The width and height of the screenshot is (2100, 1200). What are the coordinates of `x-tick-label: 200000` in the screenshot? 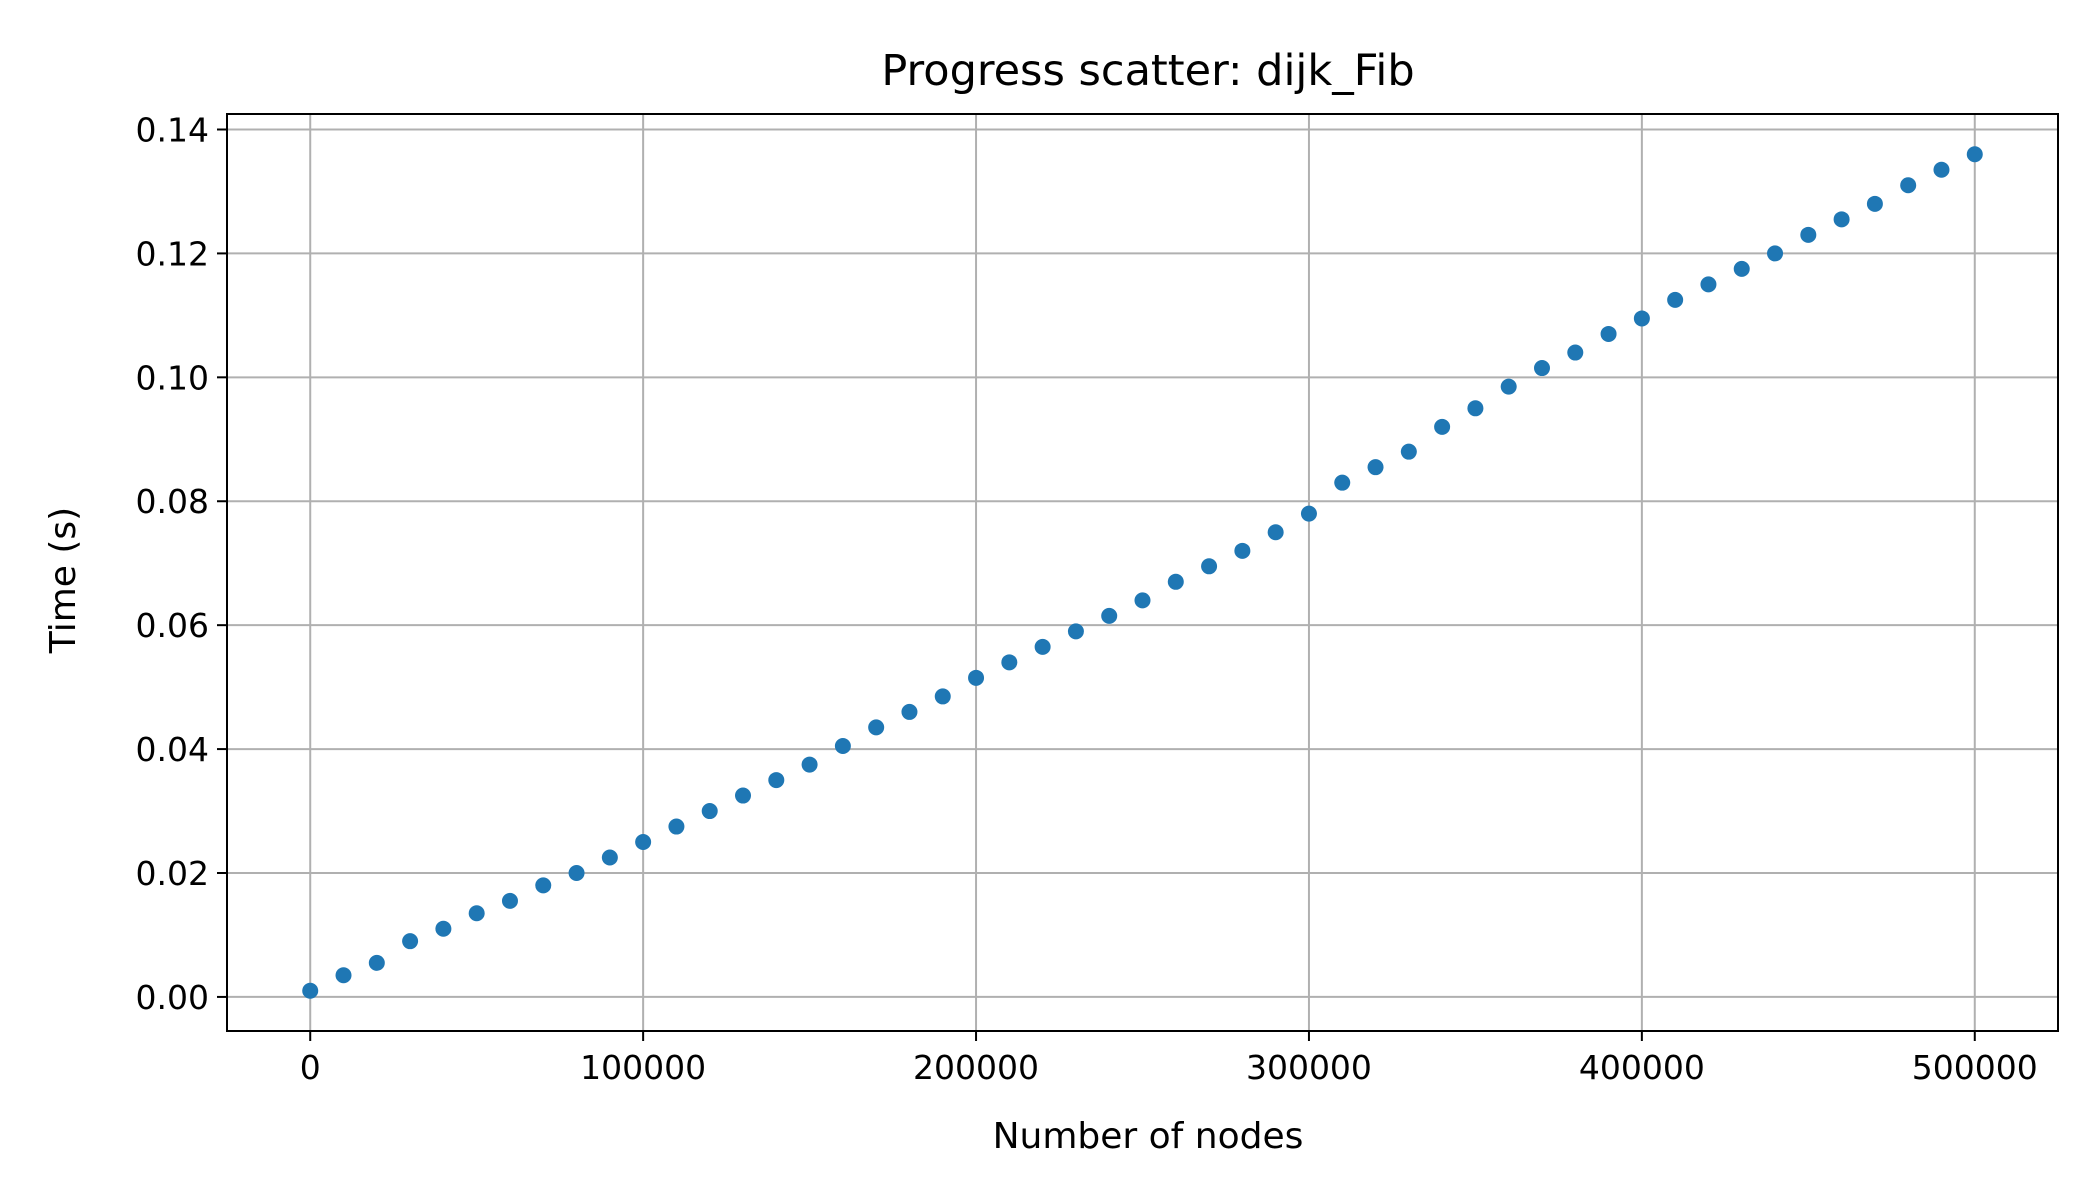 It's located at (976, 1067).